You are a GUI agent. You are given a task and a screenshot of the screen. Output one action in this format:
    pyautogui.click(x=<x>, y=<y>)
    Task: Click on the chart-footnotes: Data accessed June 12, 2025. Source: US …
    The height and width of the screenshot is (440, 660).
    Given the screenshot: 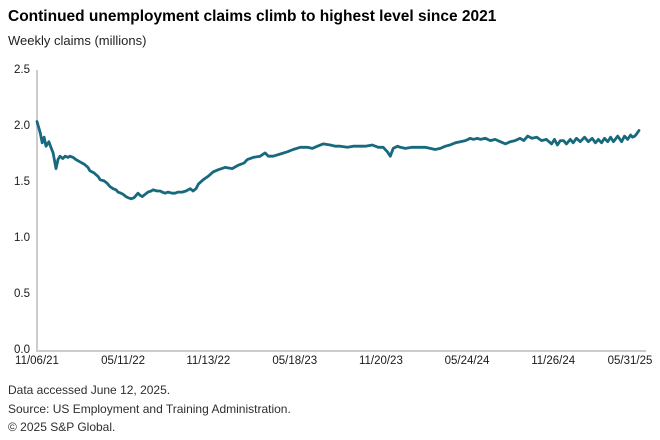 What is the action you would take?
    pyautogui.click(x=149, y=409)
    